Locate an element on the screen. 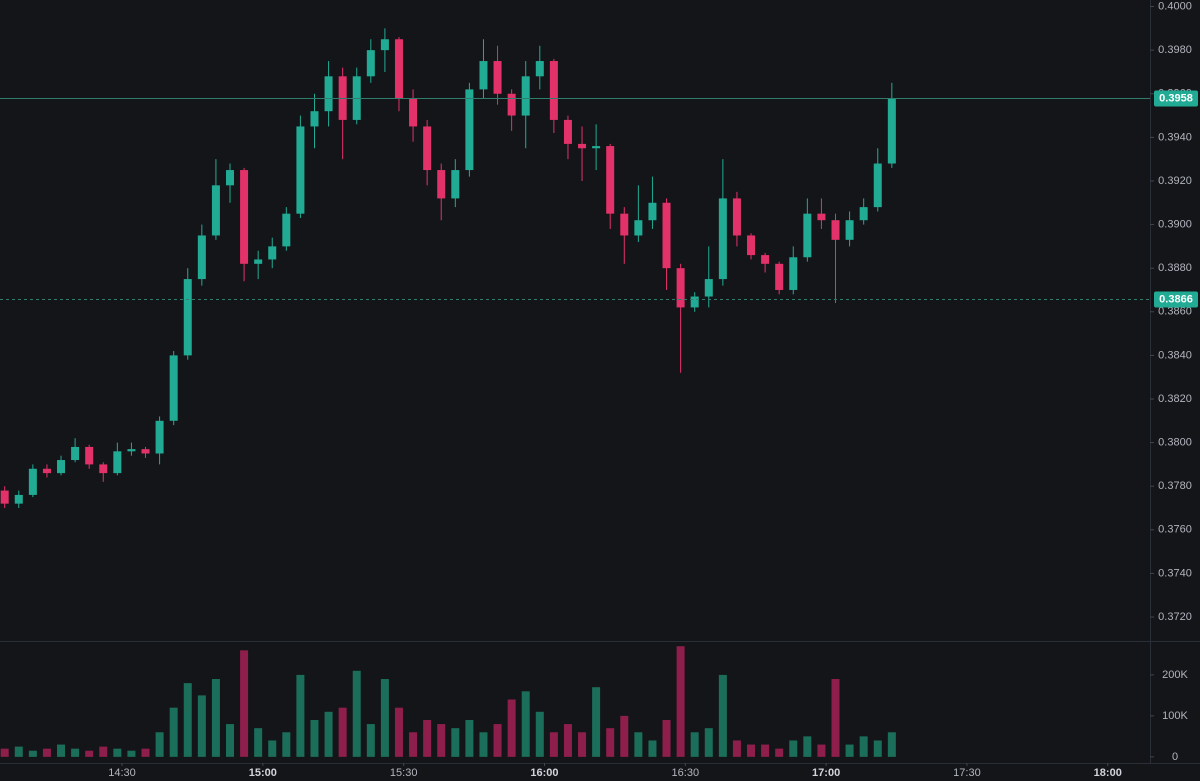 Image resolution: width=1200 pixels, height=781 pixels. price-label: 0.3866 is located at coordinates (1176, 299).